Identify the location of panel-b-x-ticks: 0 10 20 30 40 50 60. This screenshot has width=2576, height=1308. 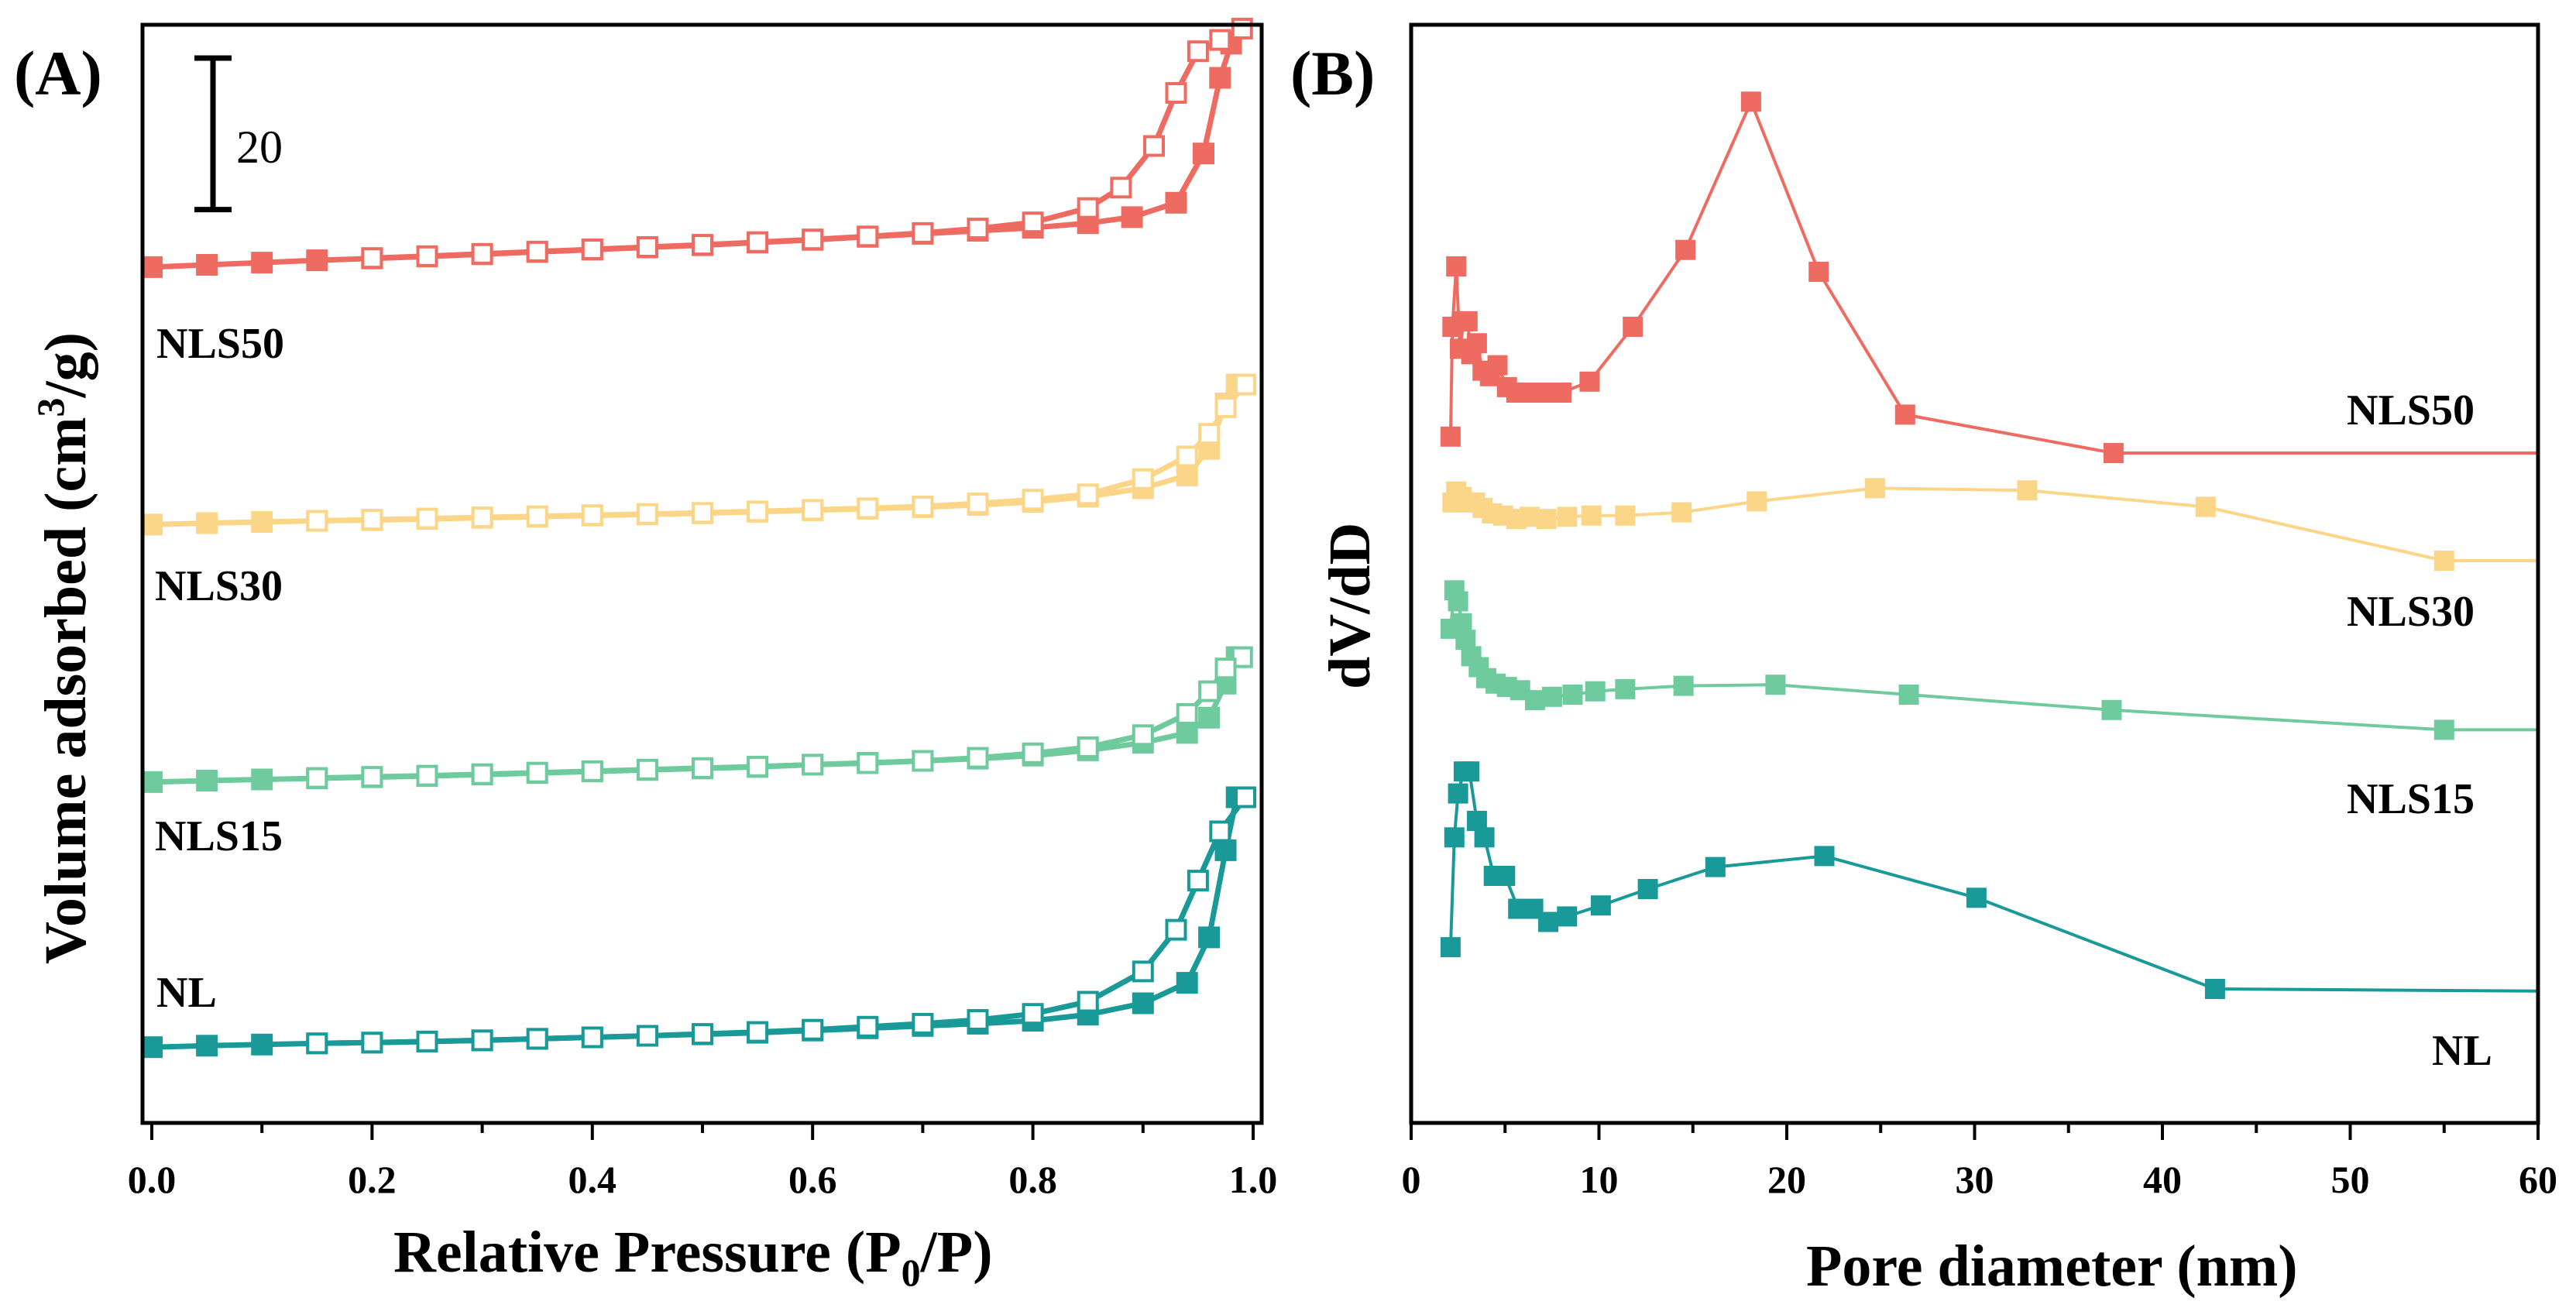
(1979, 1162).